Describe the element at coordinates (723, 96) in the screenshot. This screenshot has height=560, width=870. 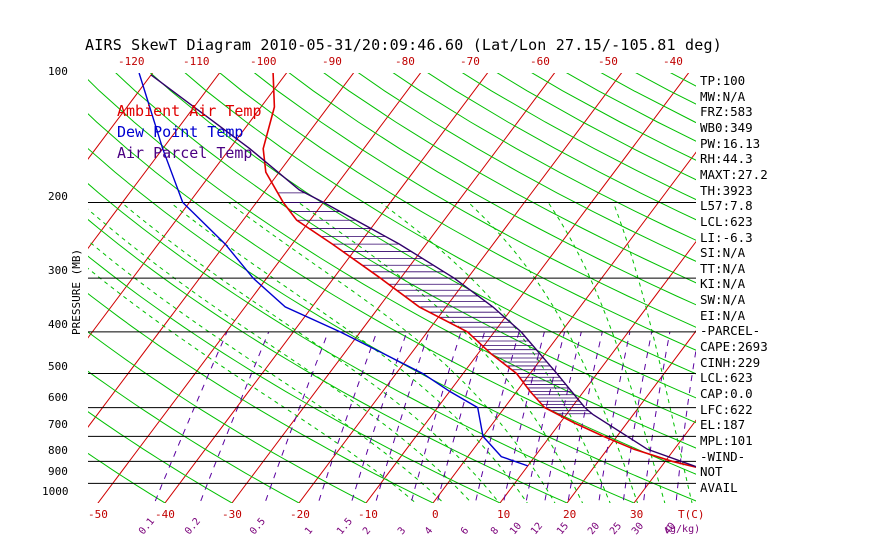
I see `stat-item: MW:N/A` at that location.